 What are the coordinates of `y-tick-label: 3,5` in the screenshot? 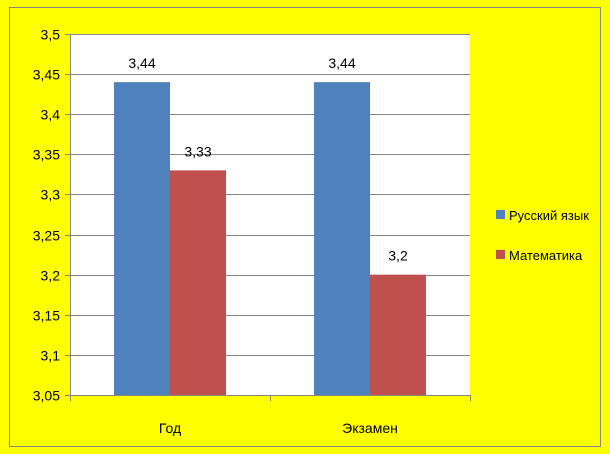 It's located at (51, 35).